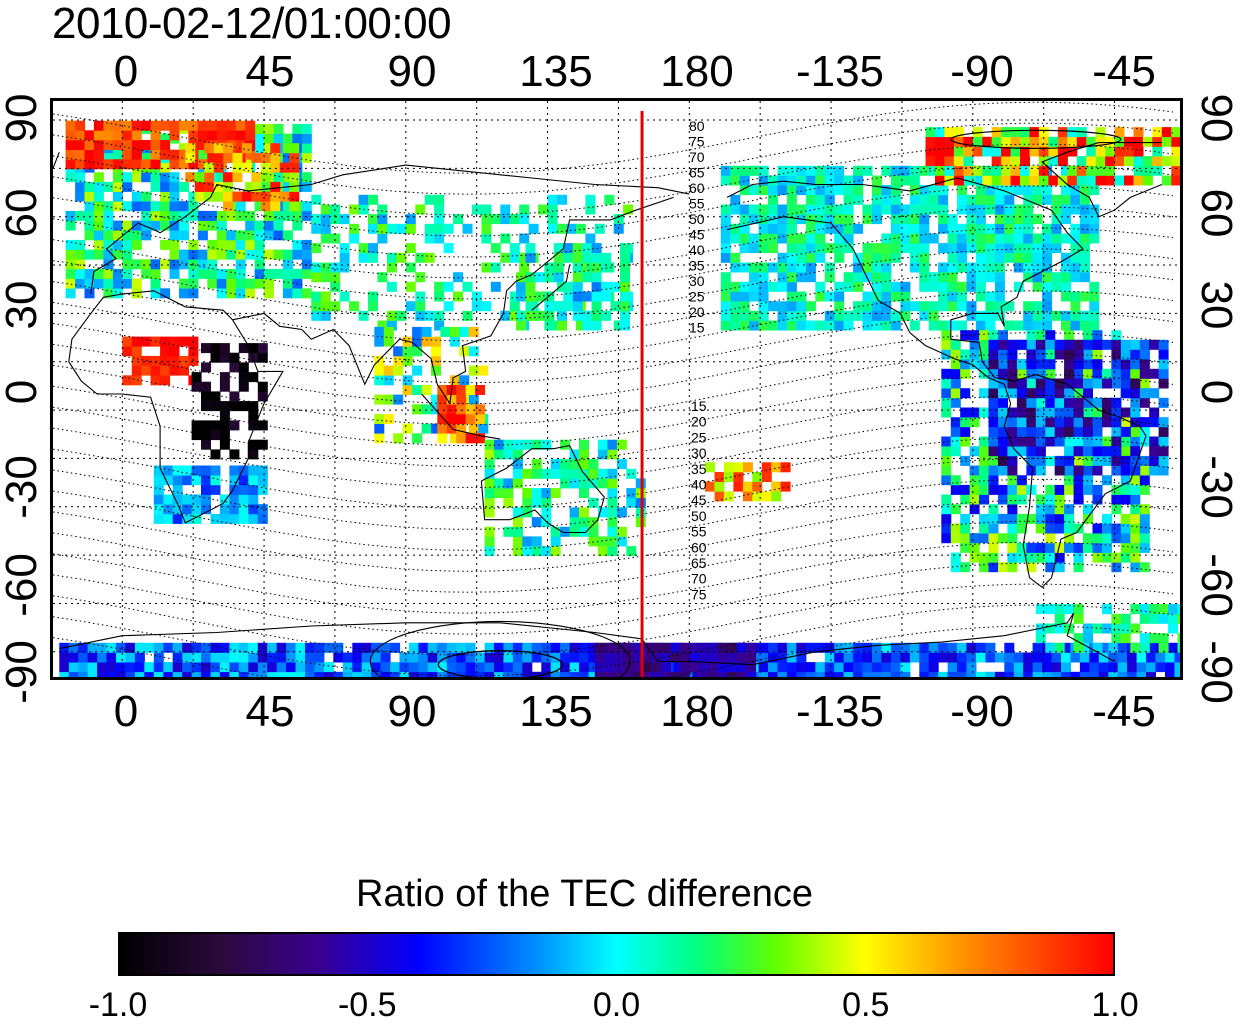 The image size is (1240, 1024). What do you see at coordinates (982, 711) in the screenshot?
I see `bottom-lon-tick-label: -90` at bounding box center [982, 711].